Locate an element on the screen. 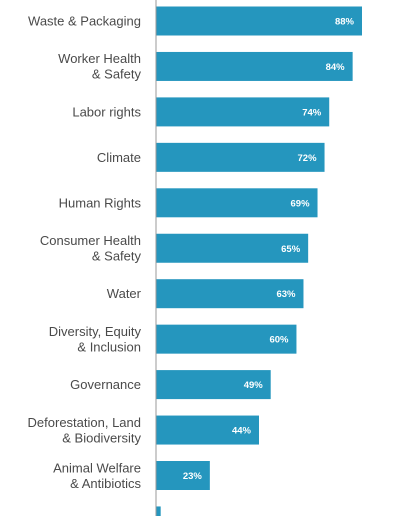 This screenshot has width=400, height=516. value-label: 69% is located at coordinates (301, 203).